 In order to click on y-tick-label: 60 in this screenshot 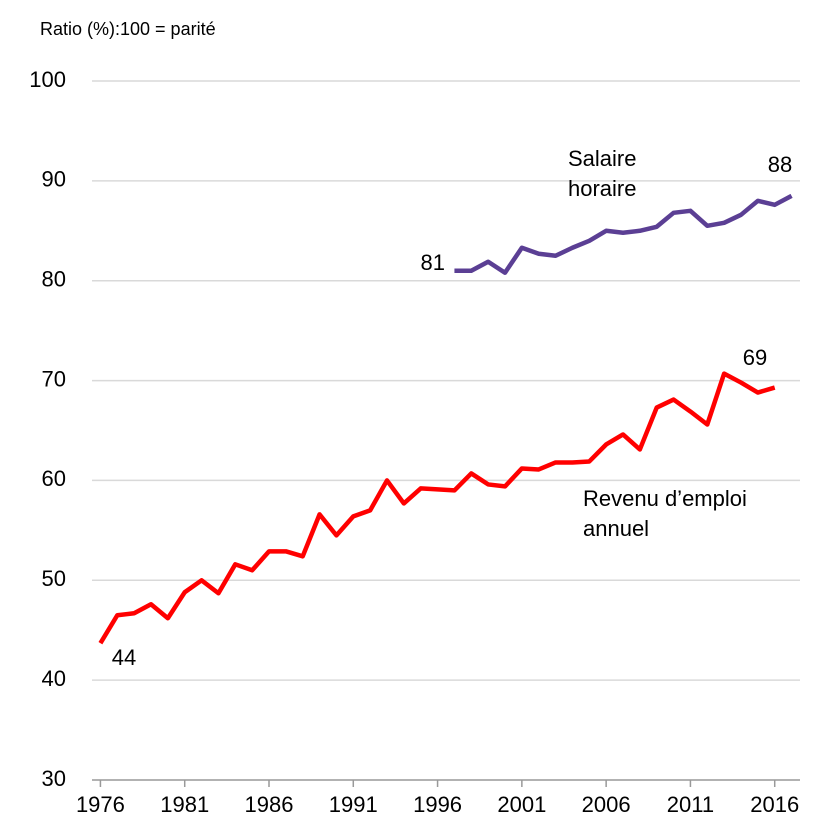, I will do `click(54, 478)`.